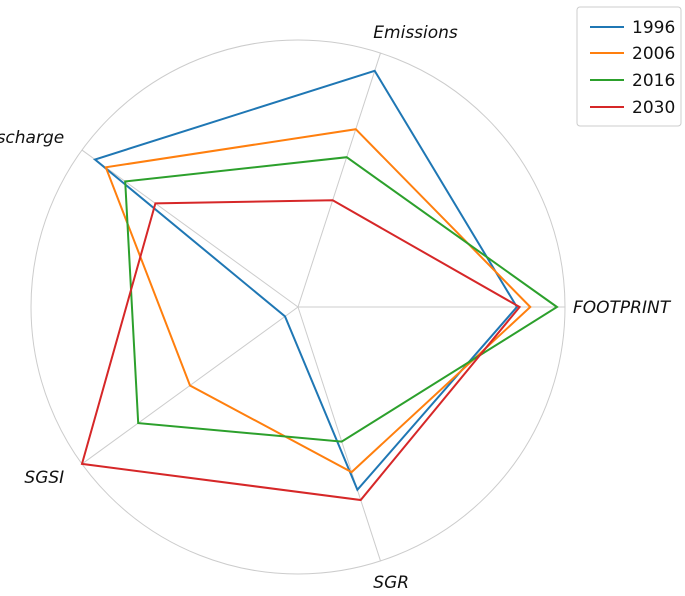 This screenshot has height=596, width=685. What do you see at coordinates (653, 28) in the screenshot?
I see `legend-label-1996: 1996` at bounding box center [653, 28].